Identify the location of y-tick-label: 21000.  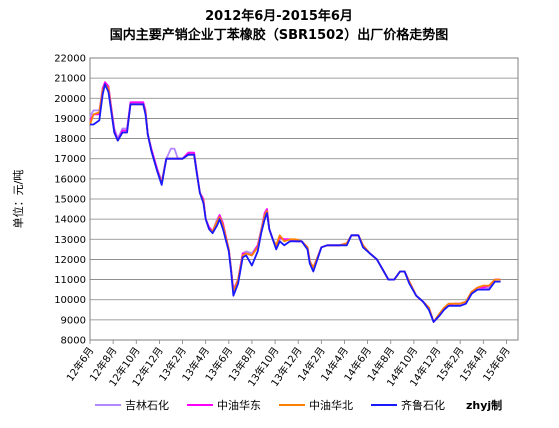
(70, 79).